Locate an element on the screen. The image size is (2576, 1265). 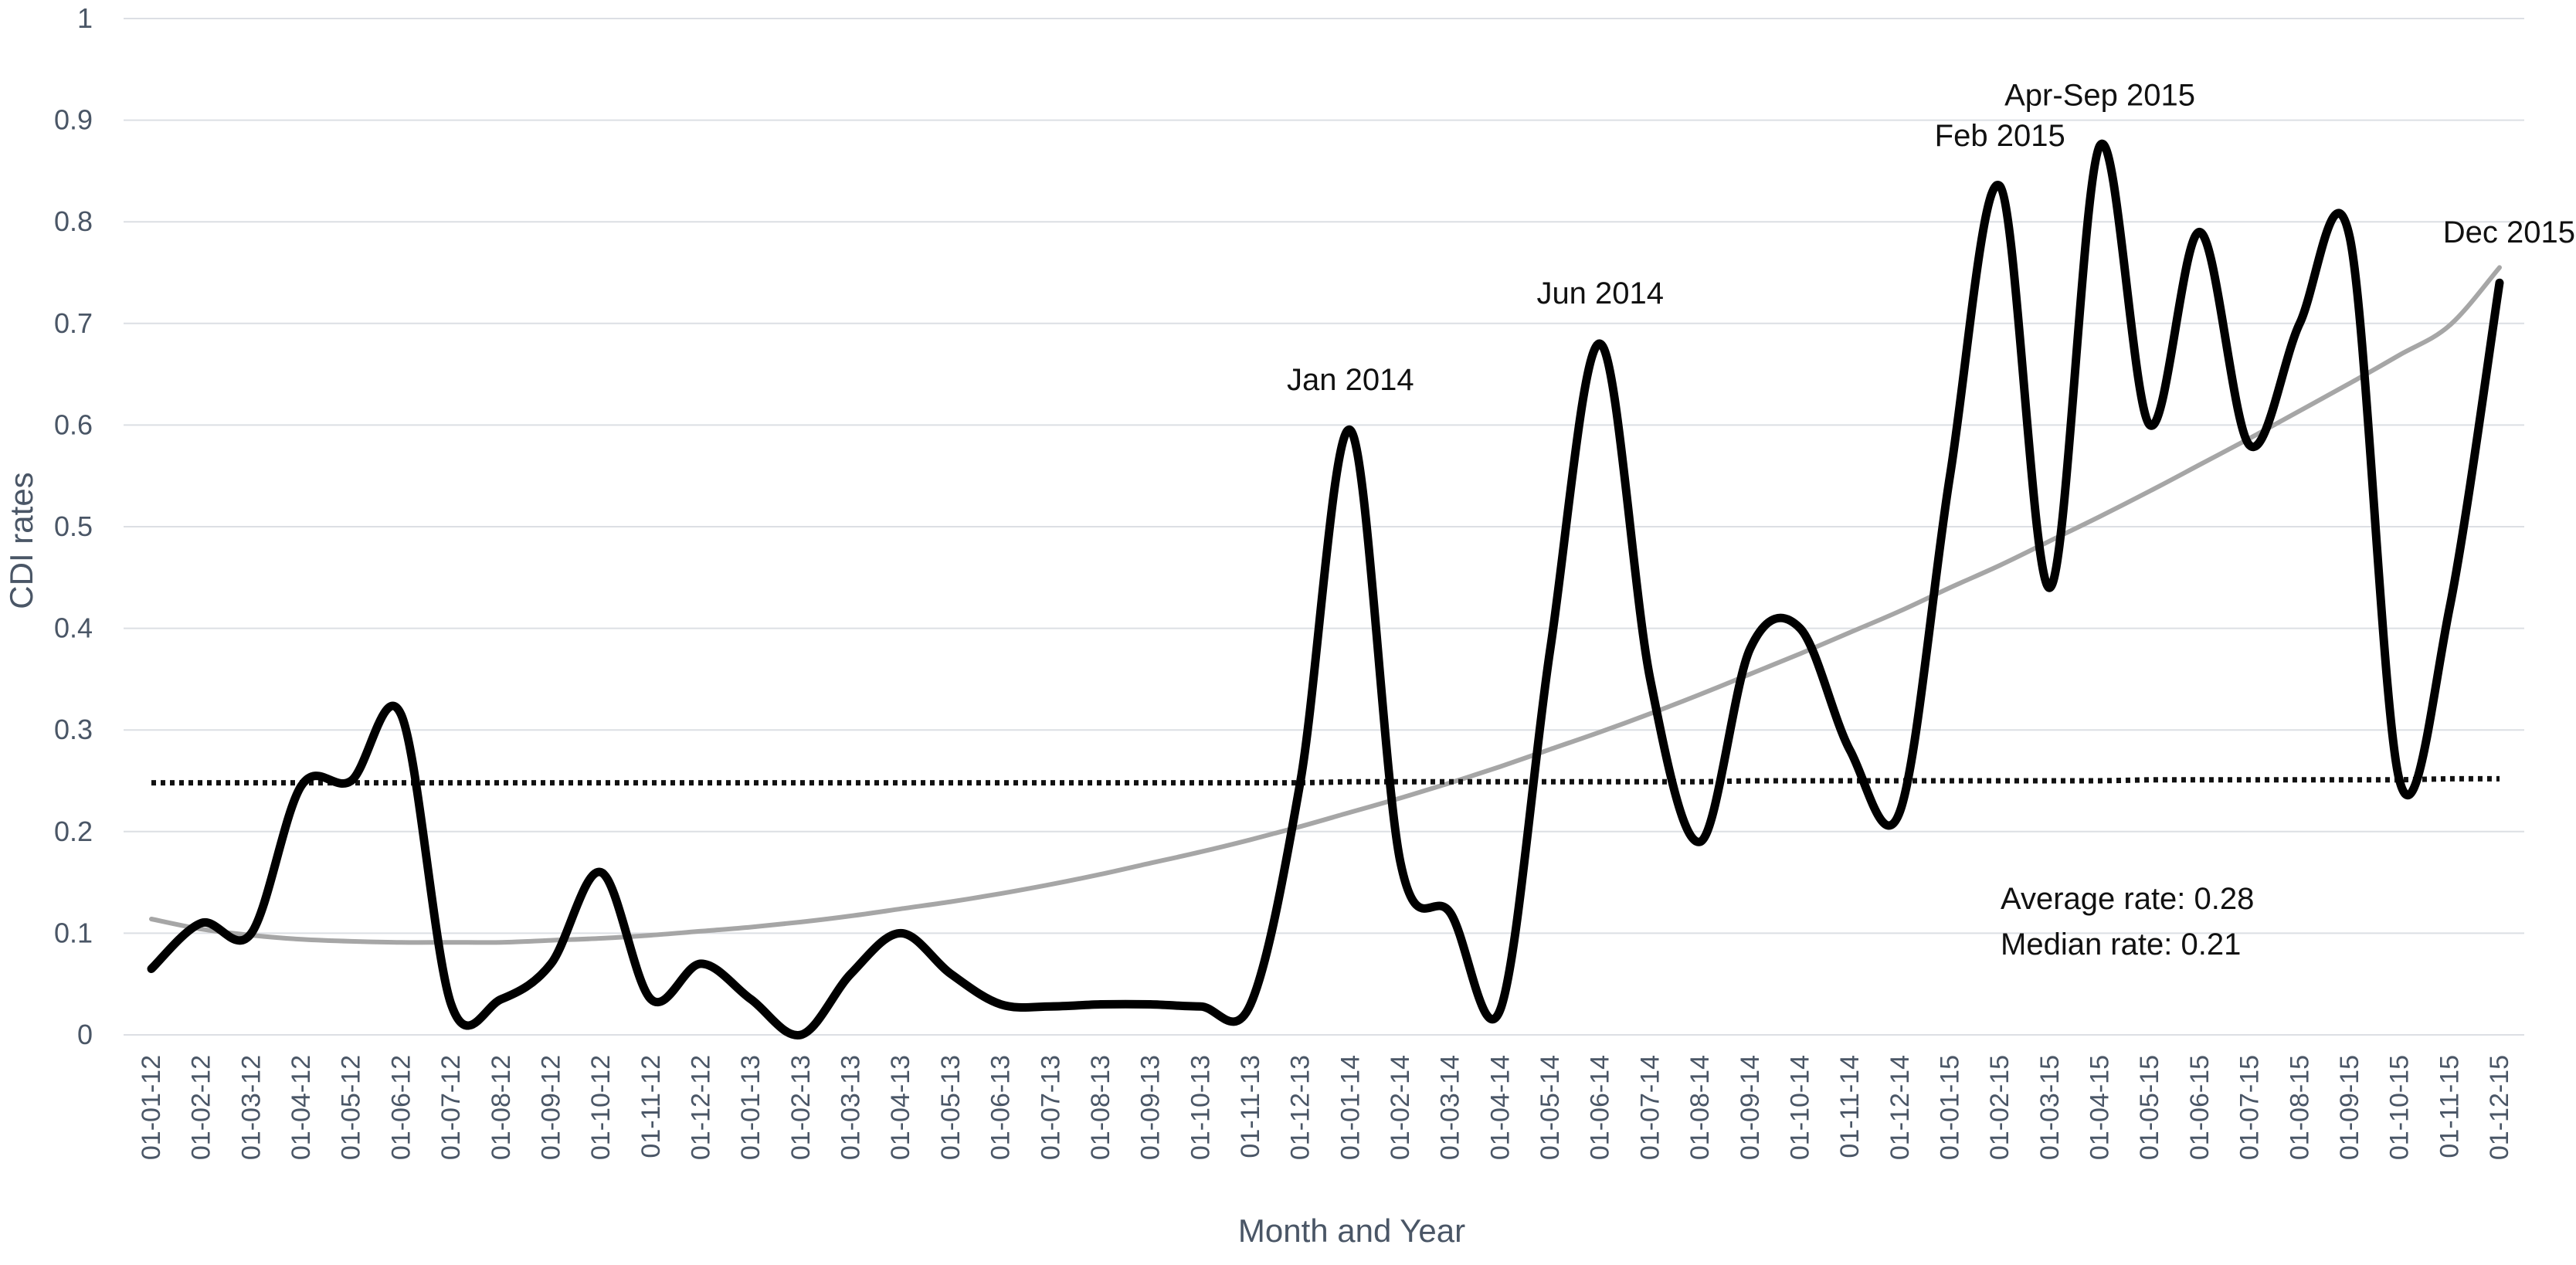
x-tick-label: 01-11-15 is located at coordinates (2449, 1106).